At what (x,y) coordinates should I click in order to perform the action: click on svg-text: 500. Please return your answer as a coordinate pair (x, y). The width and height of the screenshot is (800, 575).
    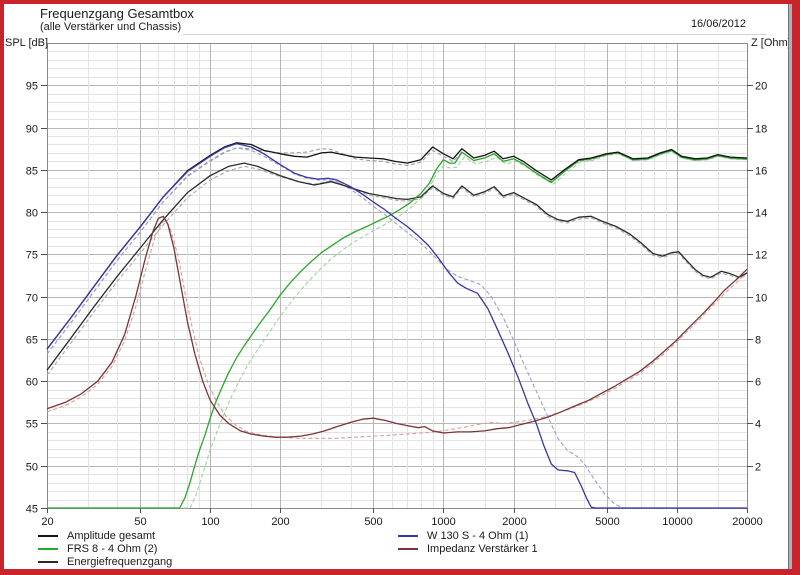
    Looking at the image, I should click on (373, 522).